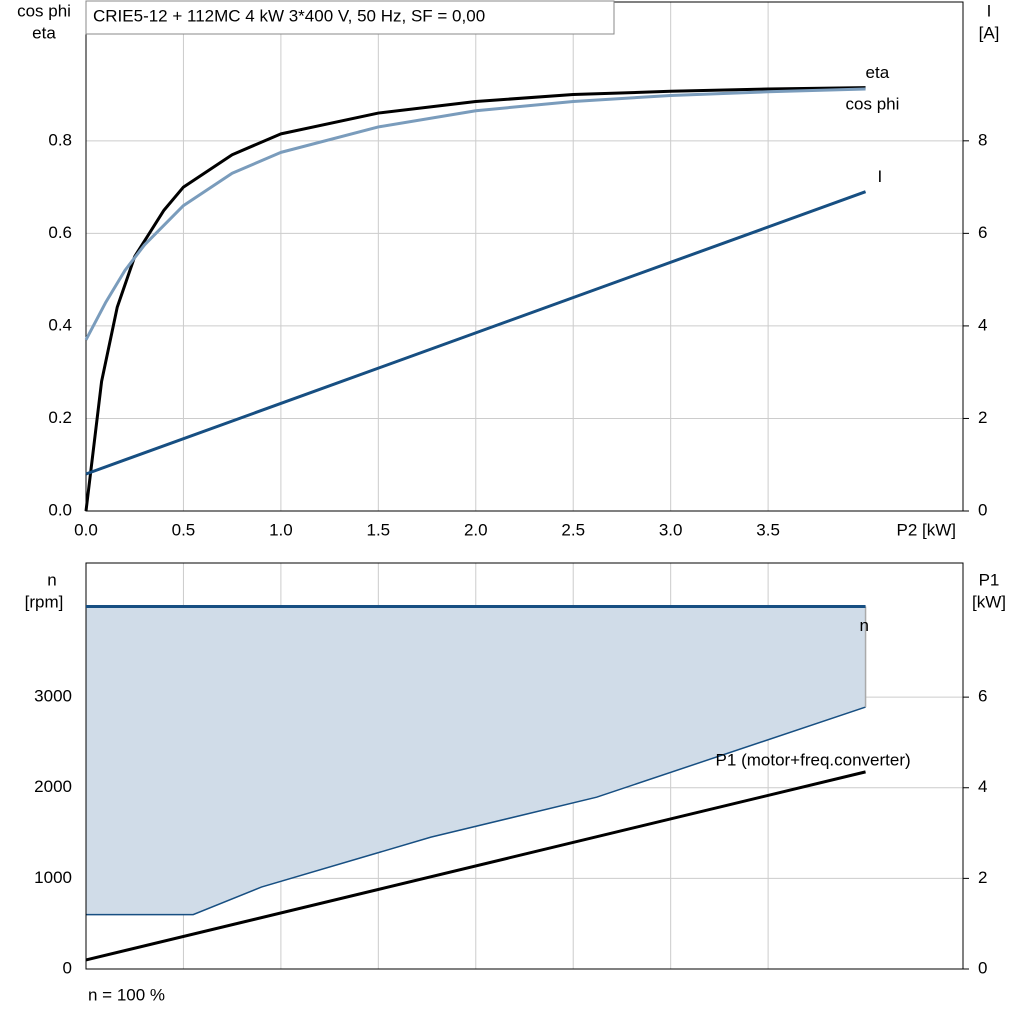  What do you see at coordinates (573, 529) in the screenshot?
I see `x-tick-label: 2.5` at bounding box center [573, 529].